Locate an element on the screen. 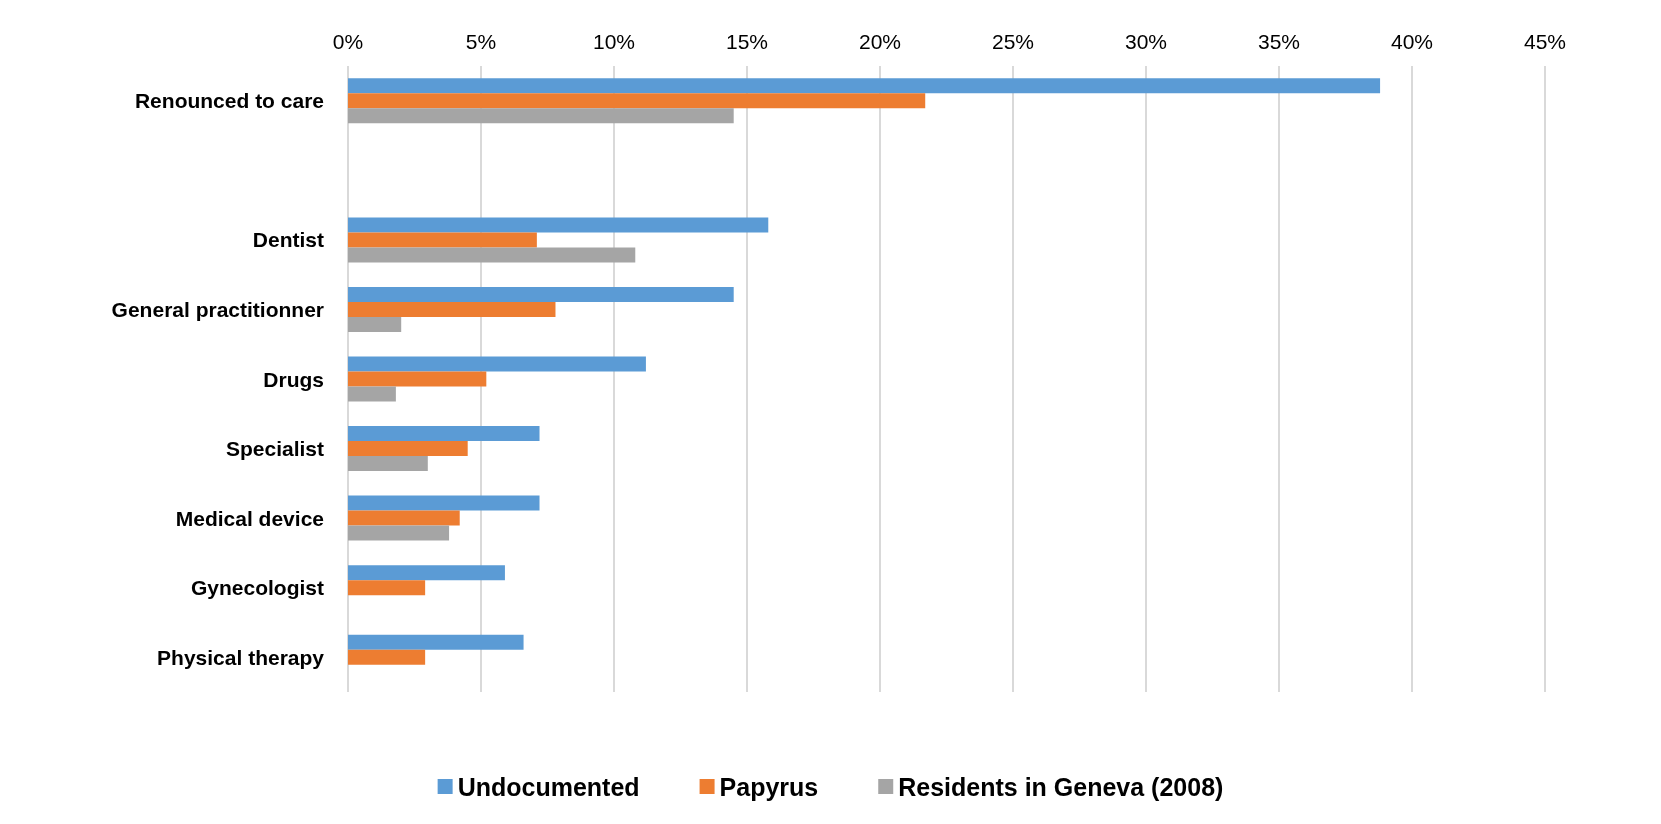 The height and width of the screenshot is (824, 1661). y-tick-label: Renounced to care is located at coordinates (229, 101).